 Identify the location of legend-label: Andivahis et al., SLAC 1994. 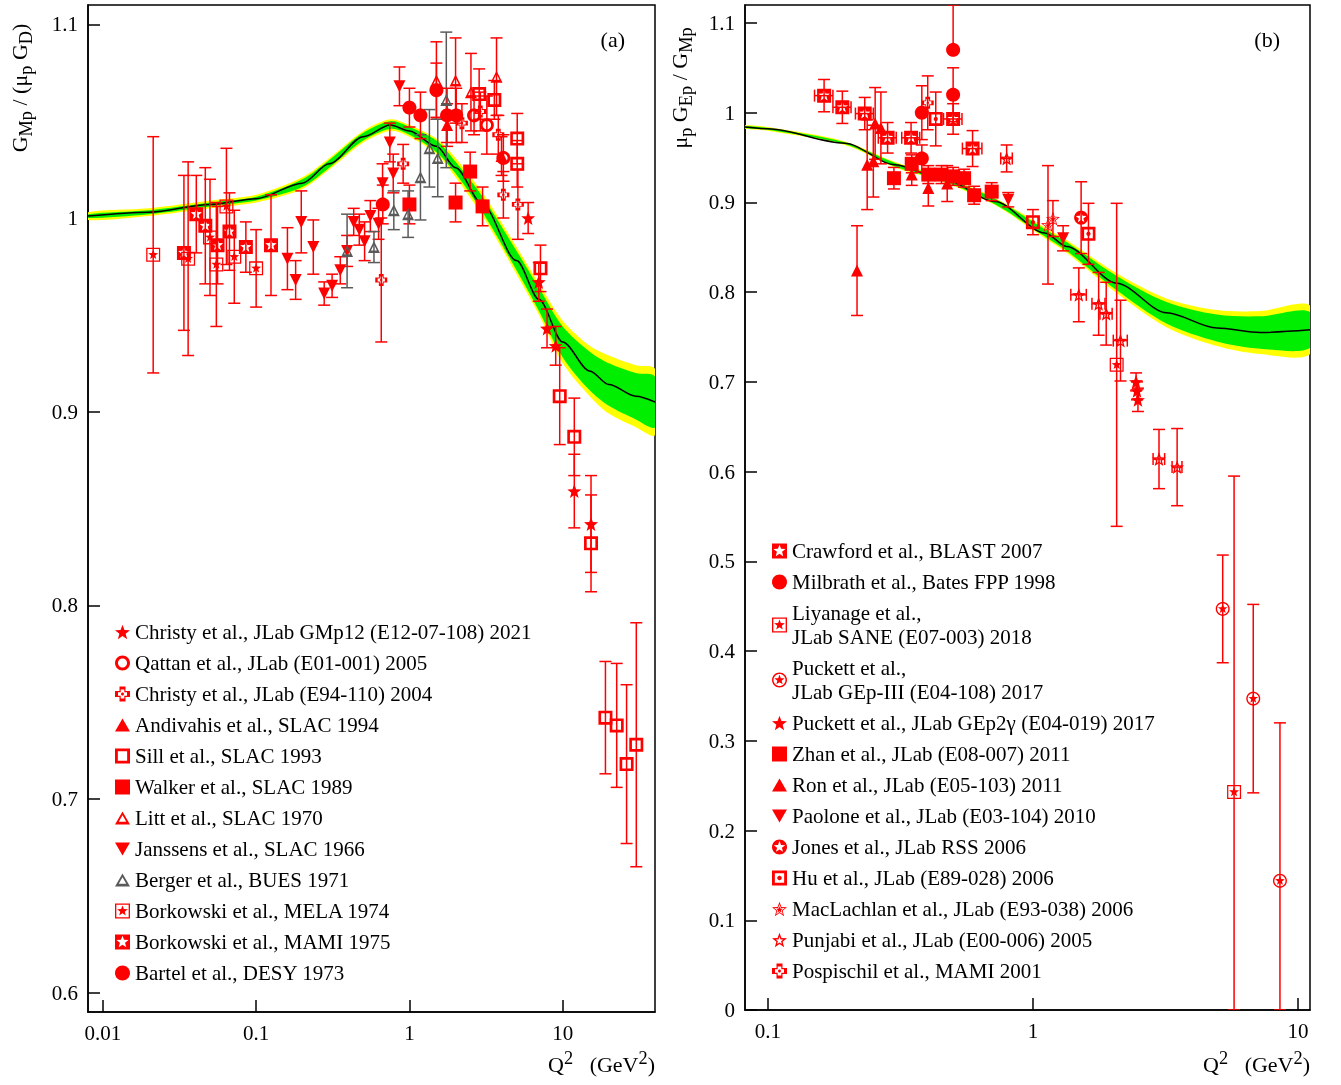
(257, 725).